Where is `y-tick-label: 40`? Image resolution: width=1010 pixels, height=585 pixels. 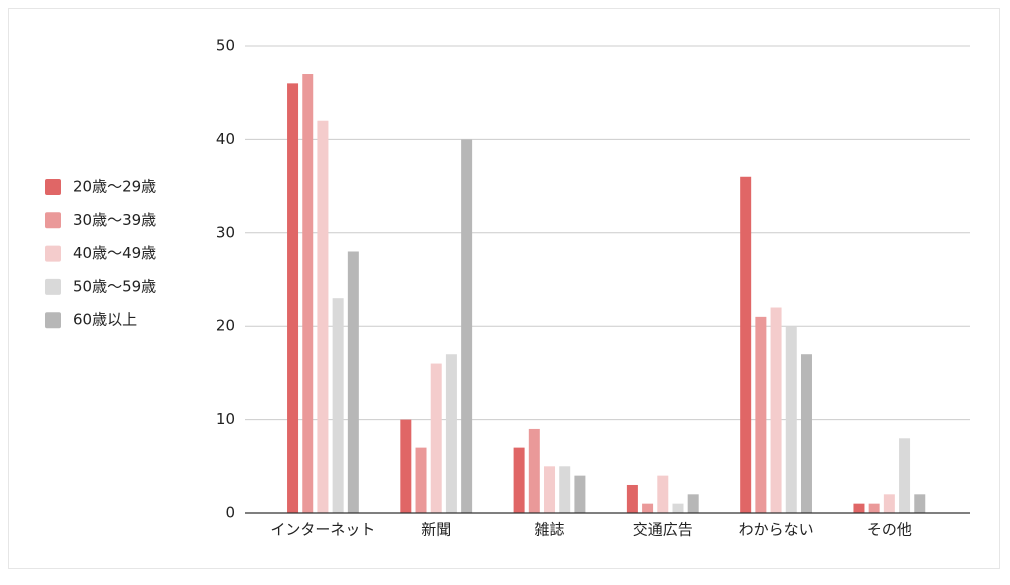
y-tick-label: 40 is located at coordinates (225, 139).